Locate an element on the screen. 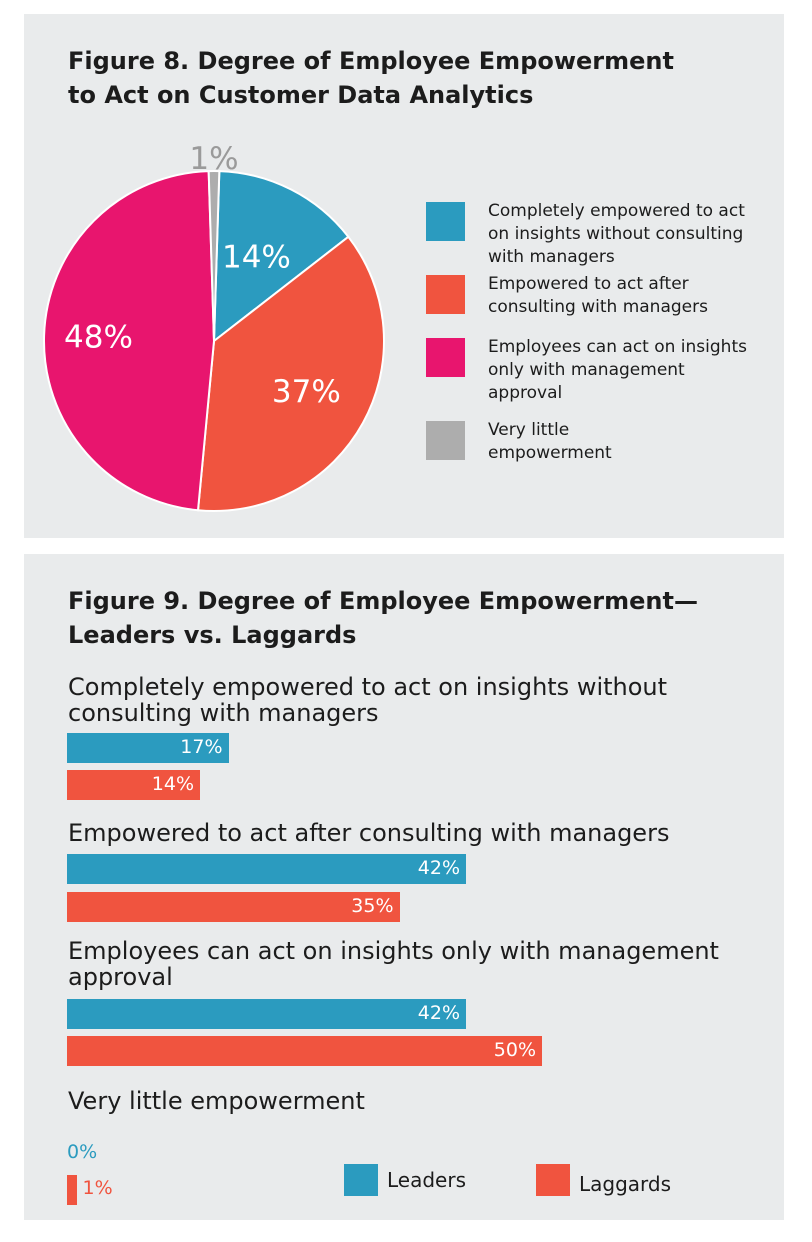 This screenshot has width=812, height=1242. pie-data-label: 37% is located at coordinates (306, 392).